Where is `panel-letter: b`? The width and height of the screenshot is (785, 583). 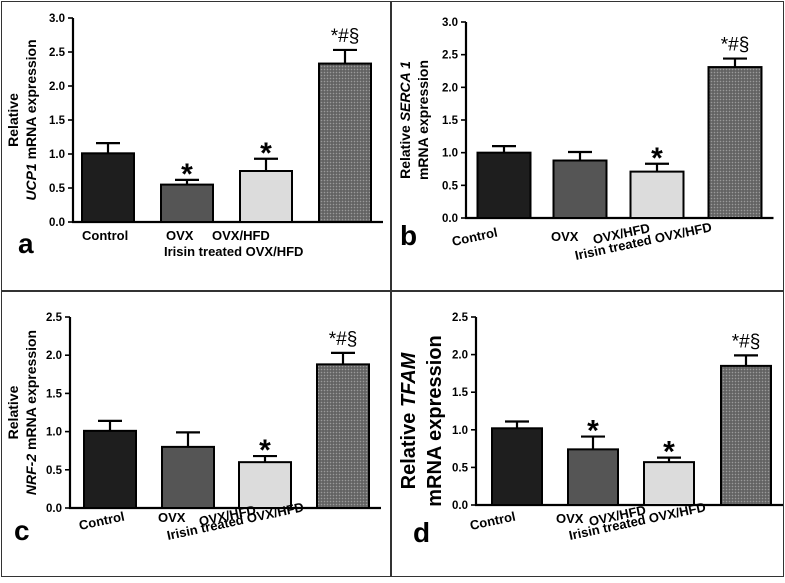 panel-letter: b is located at coordinates (408, 235).